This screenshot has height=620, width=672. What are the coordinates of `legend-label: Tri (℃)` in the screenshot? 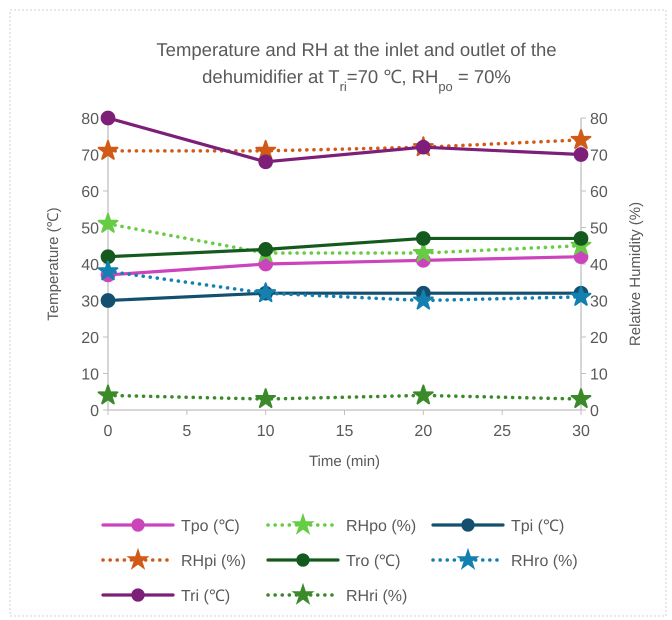 It's located at (205, 596).